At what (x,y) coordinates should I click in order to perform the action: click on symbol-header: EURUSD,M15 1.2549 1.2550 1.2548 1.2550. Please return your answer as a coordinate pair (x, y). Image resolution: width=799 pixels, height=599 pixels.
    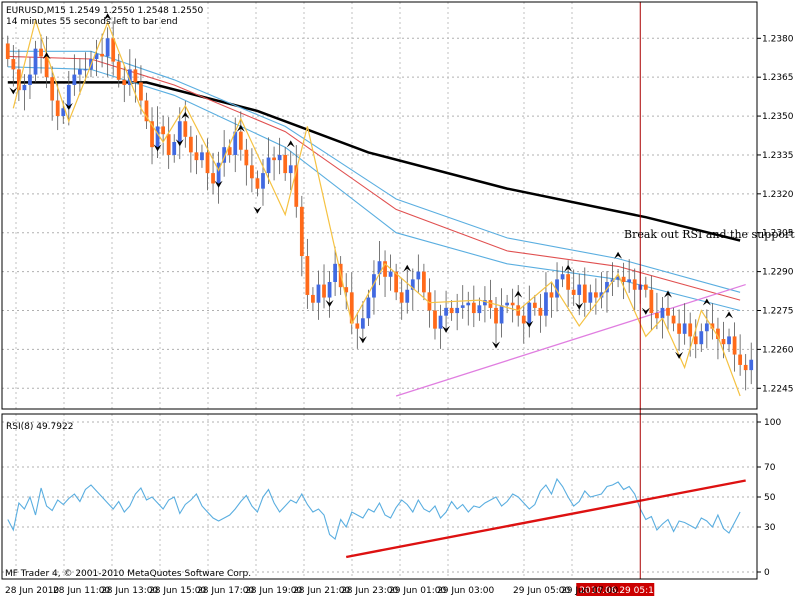
    Looking at the image, I should click on (105, 11).